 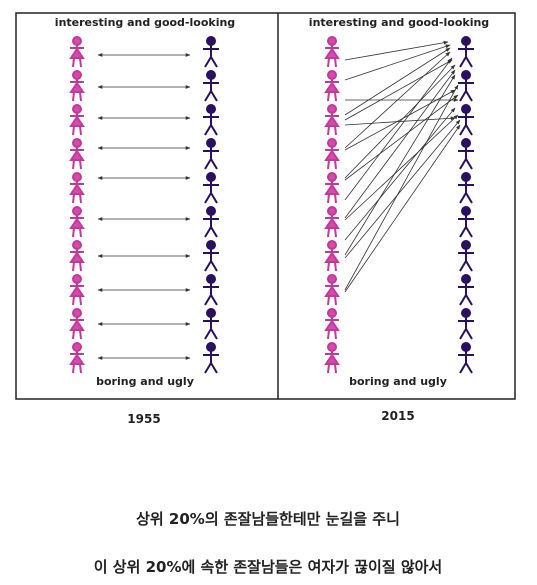 I want to click on caption: 이 상위 20%에 속한 존잘남들은 여자가 끊이질 않아서, so click(x=268, y=567).